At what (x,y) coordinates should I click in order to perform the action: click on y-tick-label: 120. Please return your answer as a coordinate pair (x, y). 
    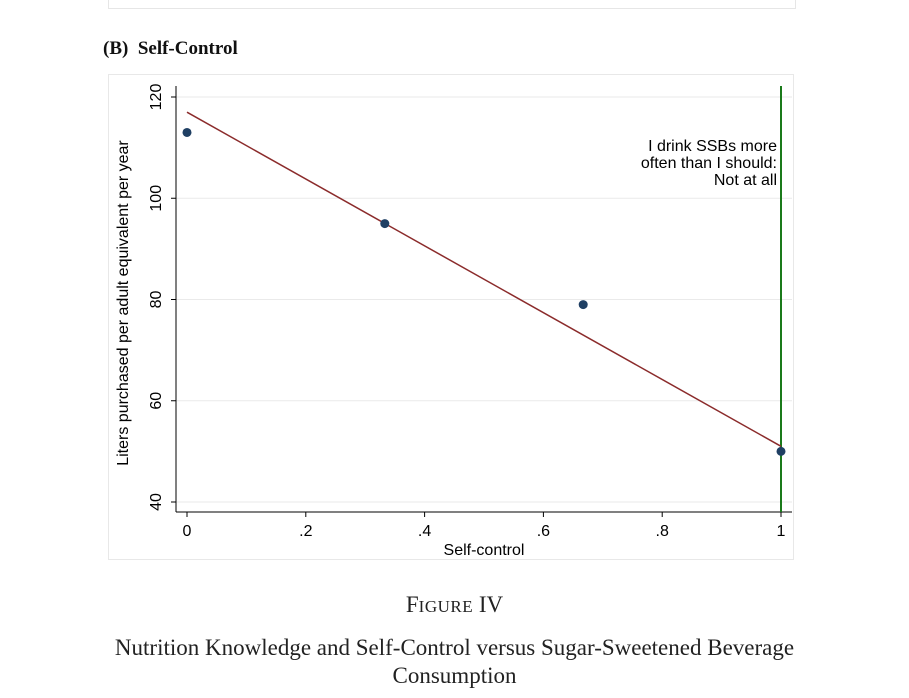
    Looking at the image, I should click on (156, 97).